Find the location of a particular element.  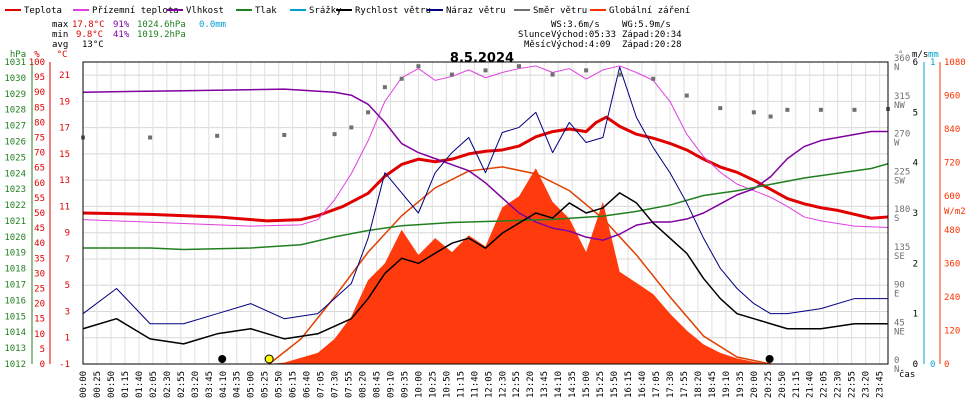

tick-label-time: 10:00 is located at coordinates (419, 384).